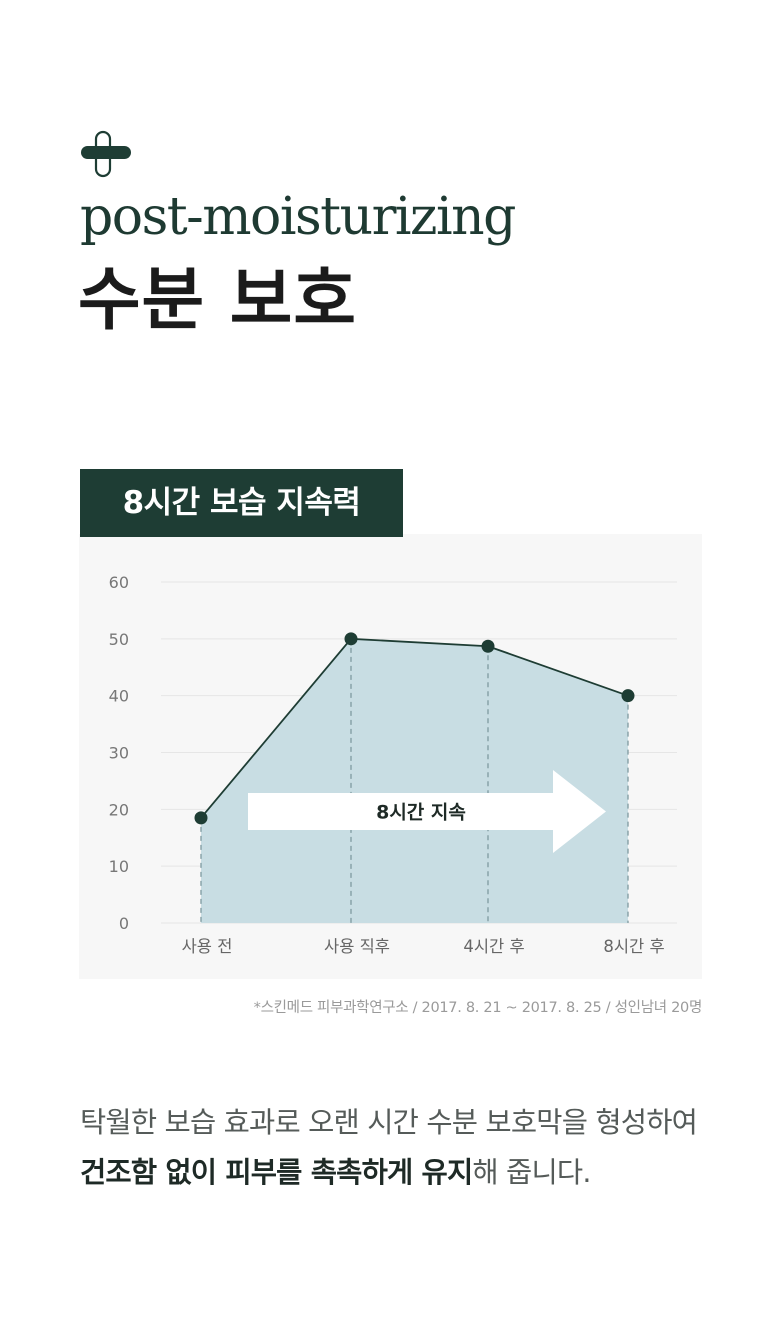 The height and width of the screenshot is (1340, 780). What do you see at coordinates (414, 728) in the screenshot?
I see `series-line` at bounding box center [414, 728].